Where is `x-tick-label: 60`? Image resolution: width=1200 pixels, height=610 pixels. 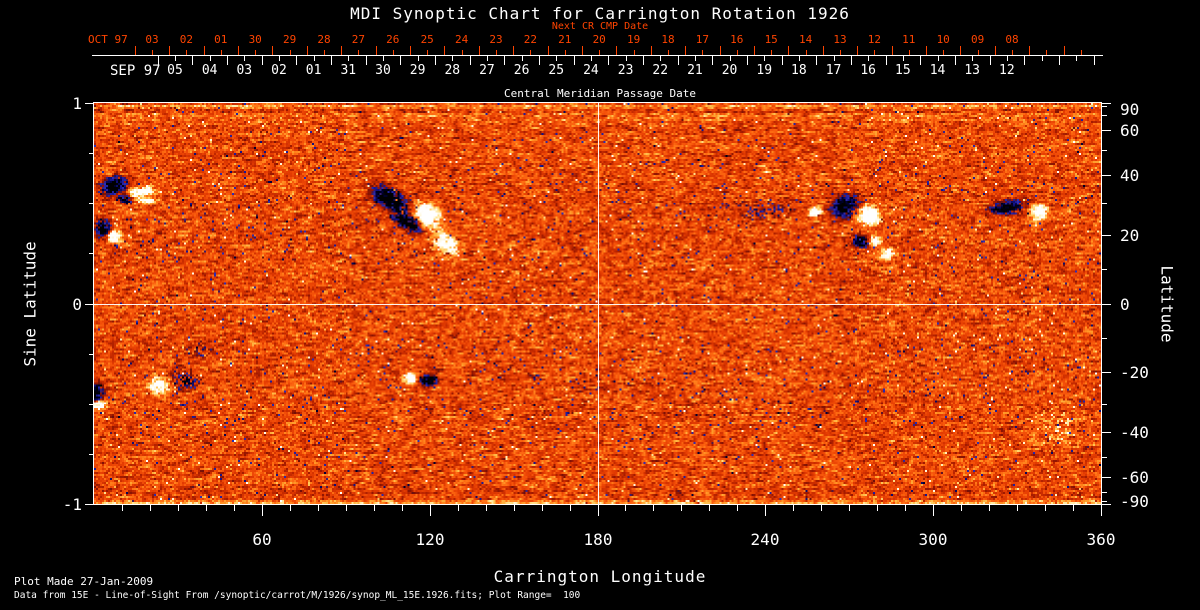 x-tick-label: 60 is located at coordinates (262, 539).